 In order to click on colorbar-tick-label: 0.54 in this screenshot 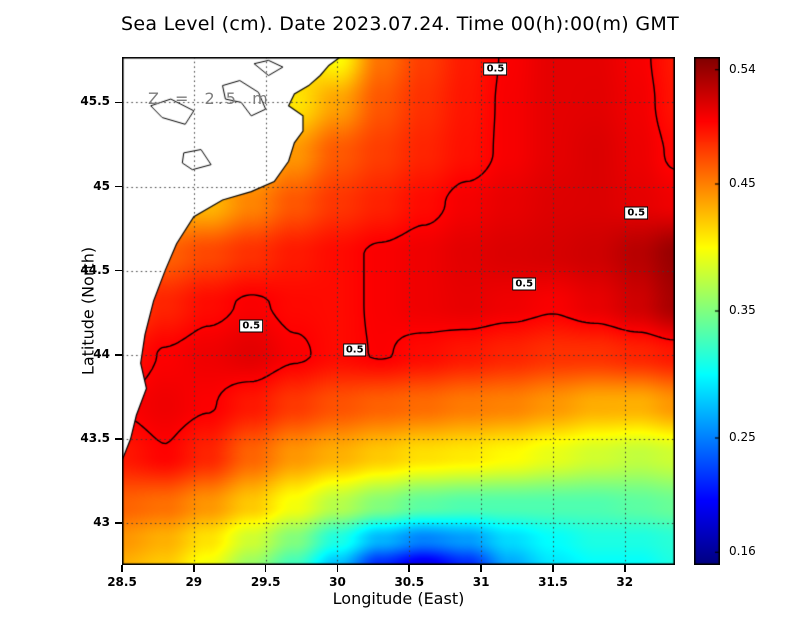, I will do `click(742, 68)`.